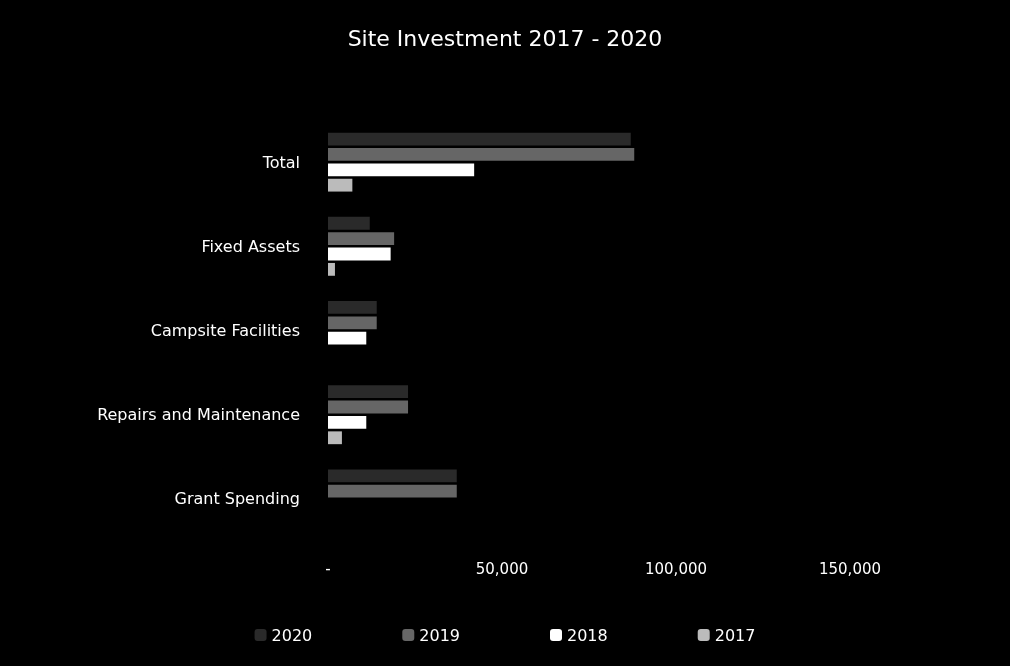 The width and height of the screenshot is (1010, 666). I want to click on legend-label: 2020, so click(292, 635).